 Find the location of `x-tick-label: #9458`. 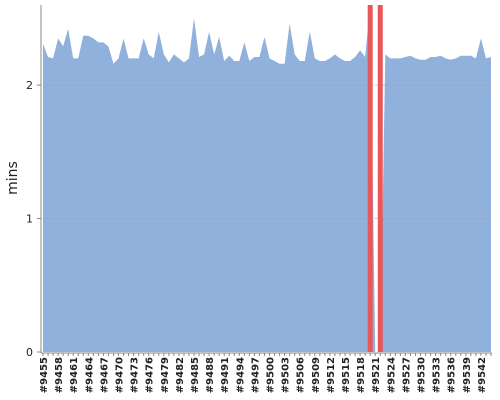

x-tick-label: #9458 is located at coordinates (59, 375).